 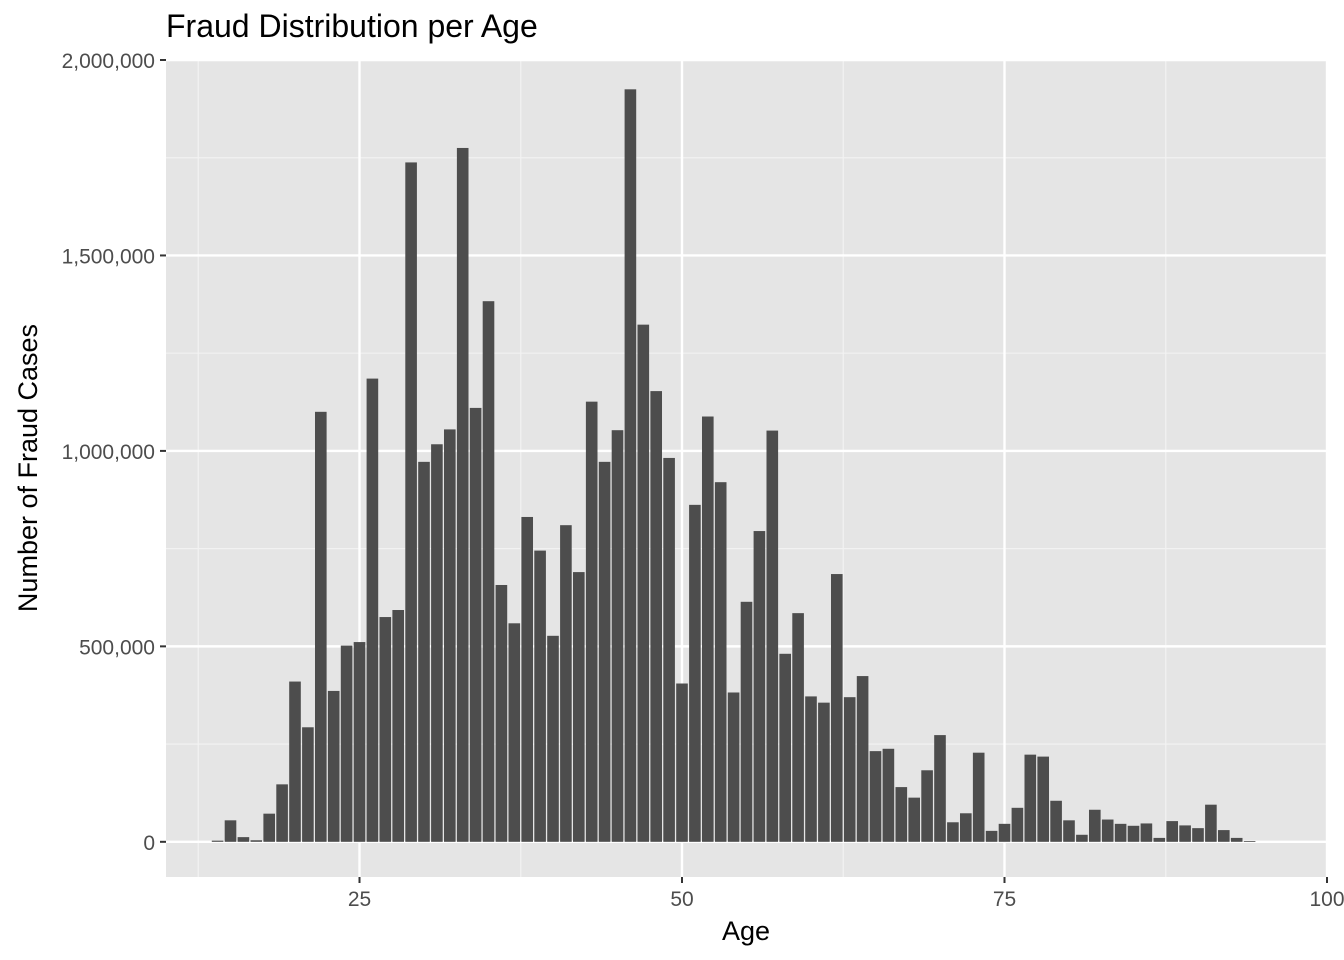 What do you see at coordinates (746, 931) in the screenshot?
I see `x-axis-label: Age` at bounding box center [746, 931].